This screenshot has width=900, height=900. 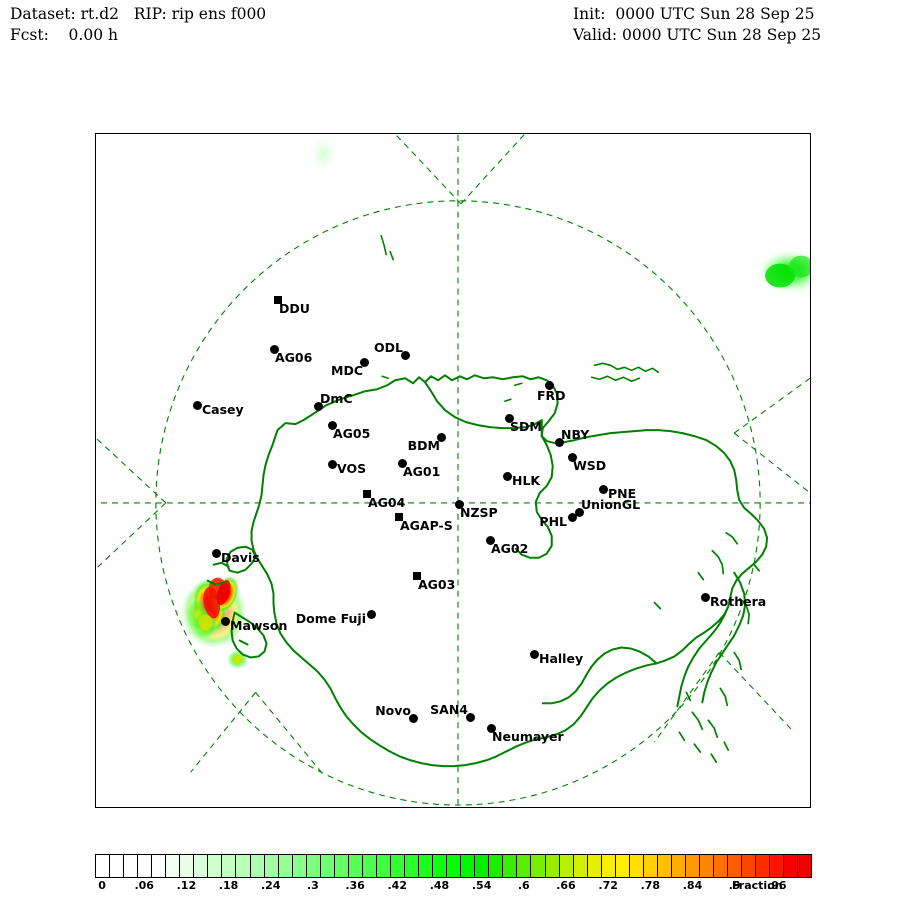 What do you see at coordinates (783, 271) in the screenshot?
I see `offshore-green-blob` at bounding box center [783, 271].